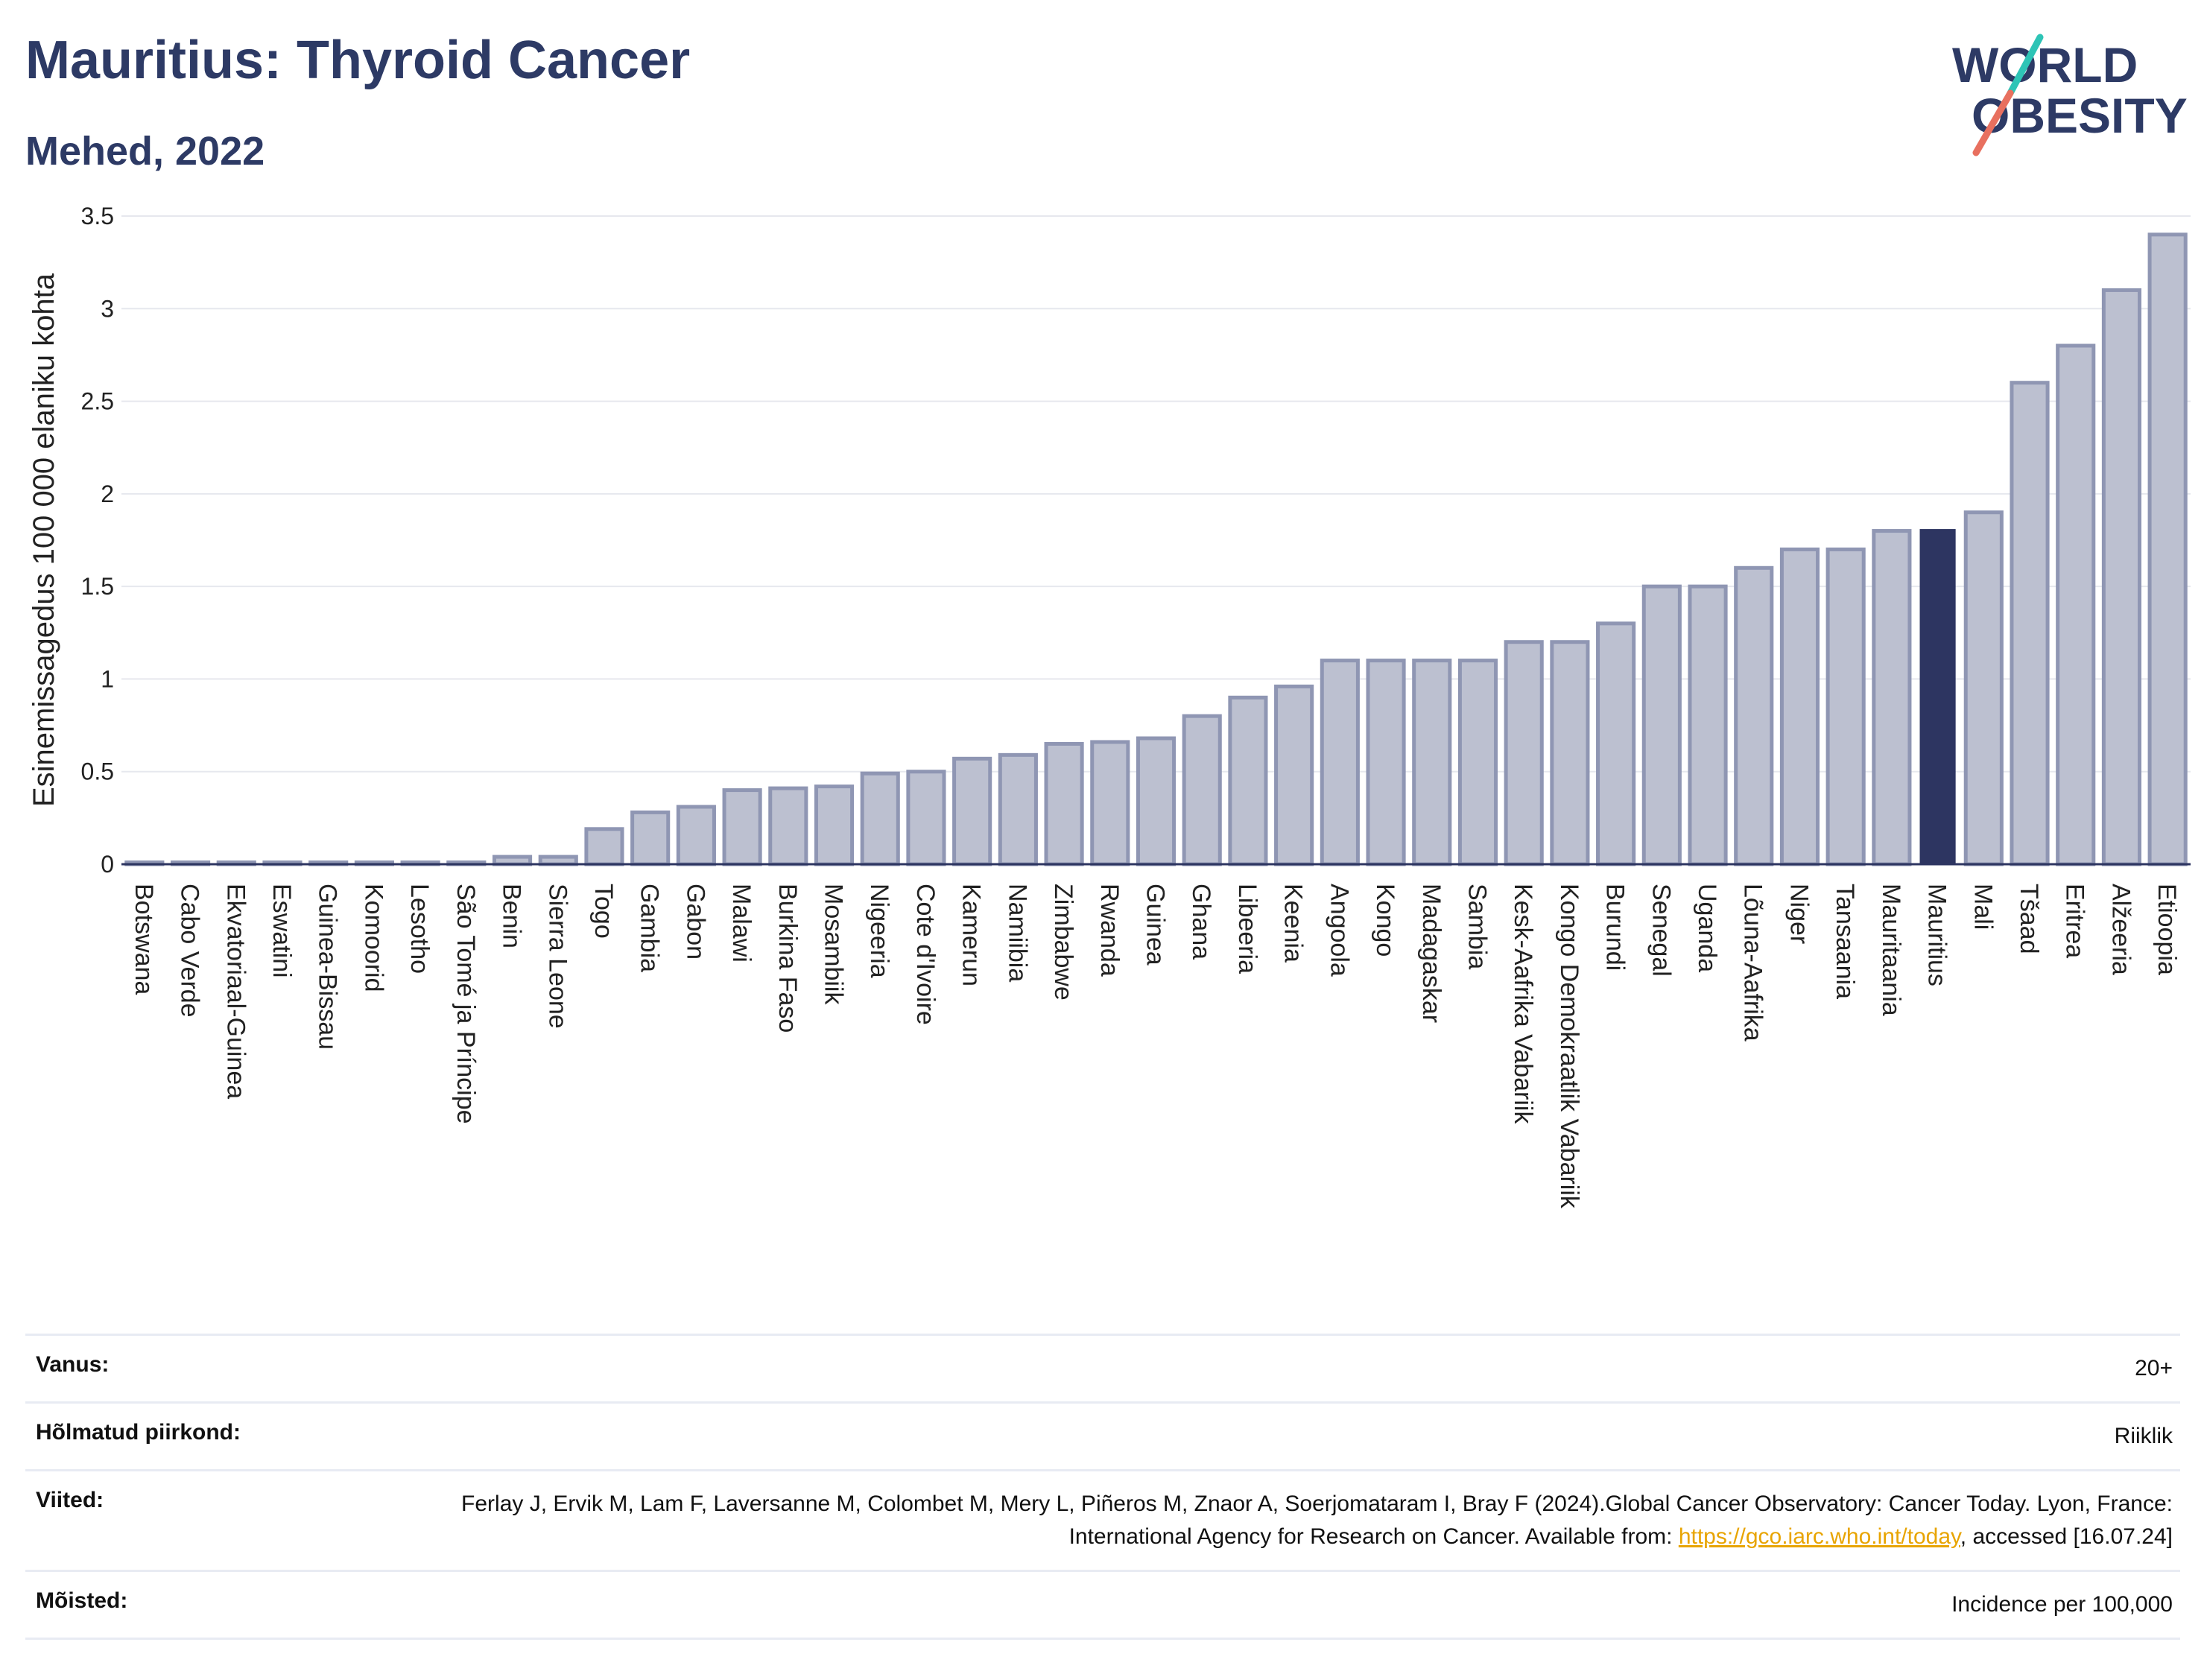 Image resolution: width=2204 pixels, height=1680 pixels. I want to click on x-tick-label: Lõuna-Aafrika, so click(1753, 963).